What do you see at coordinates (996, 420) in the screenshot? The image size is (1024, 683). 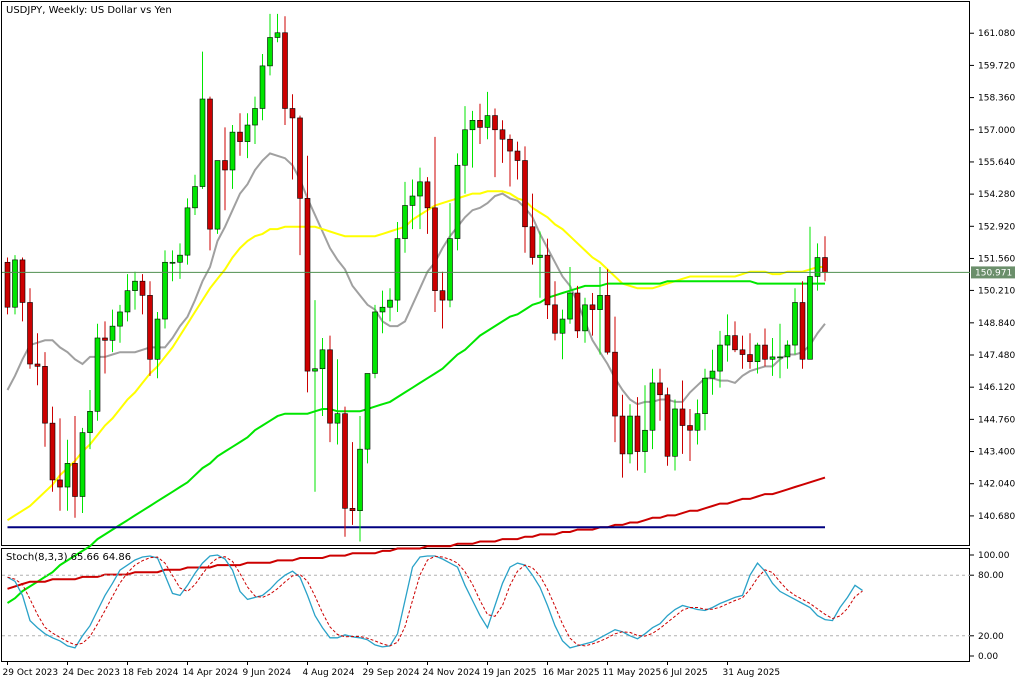 I see `price-tick-label: 144.760` at bounding box center [996, 420].